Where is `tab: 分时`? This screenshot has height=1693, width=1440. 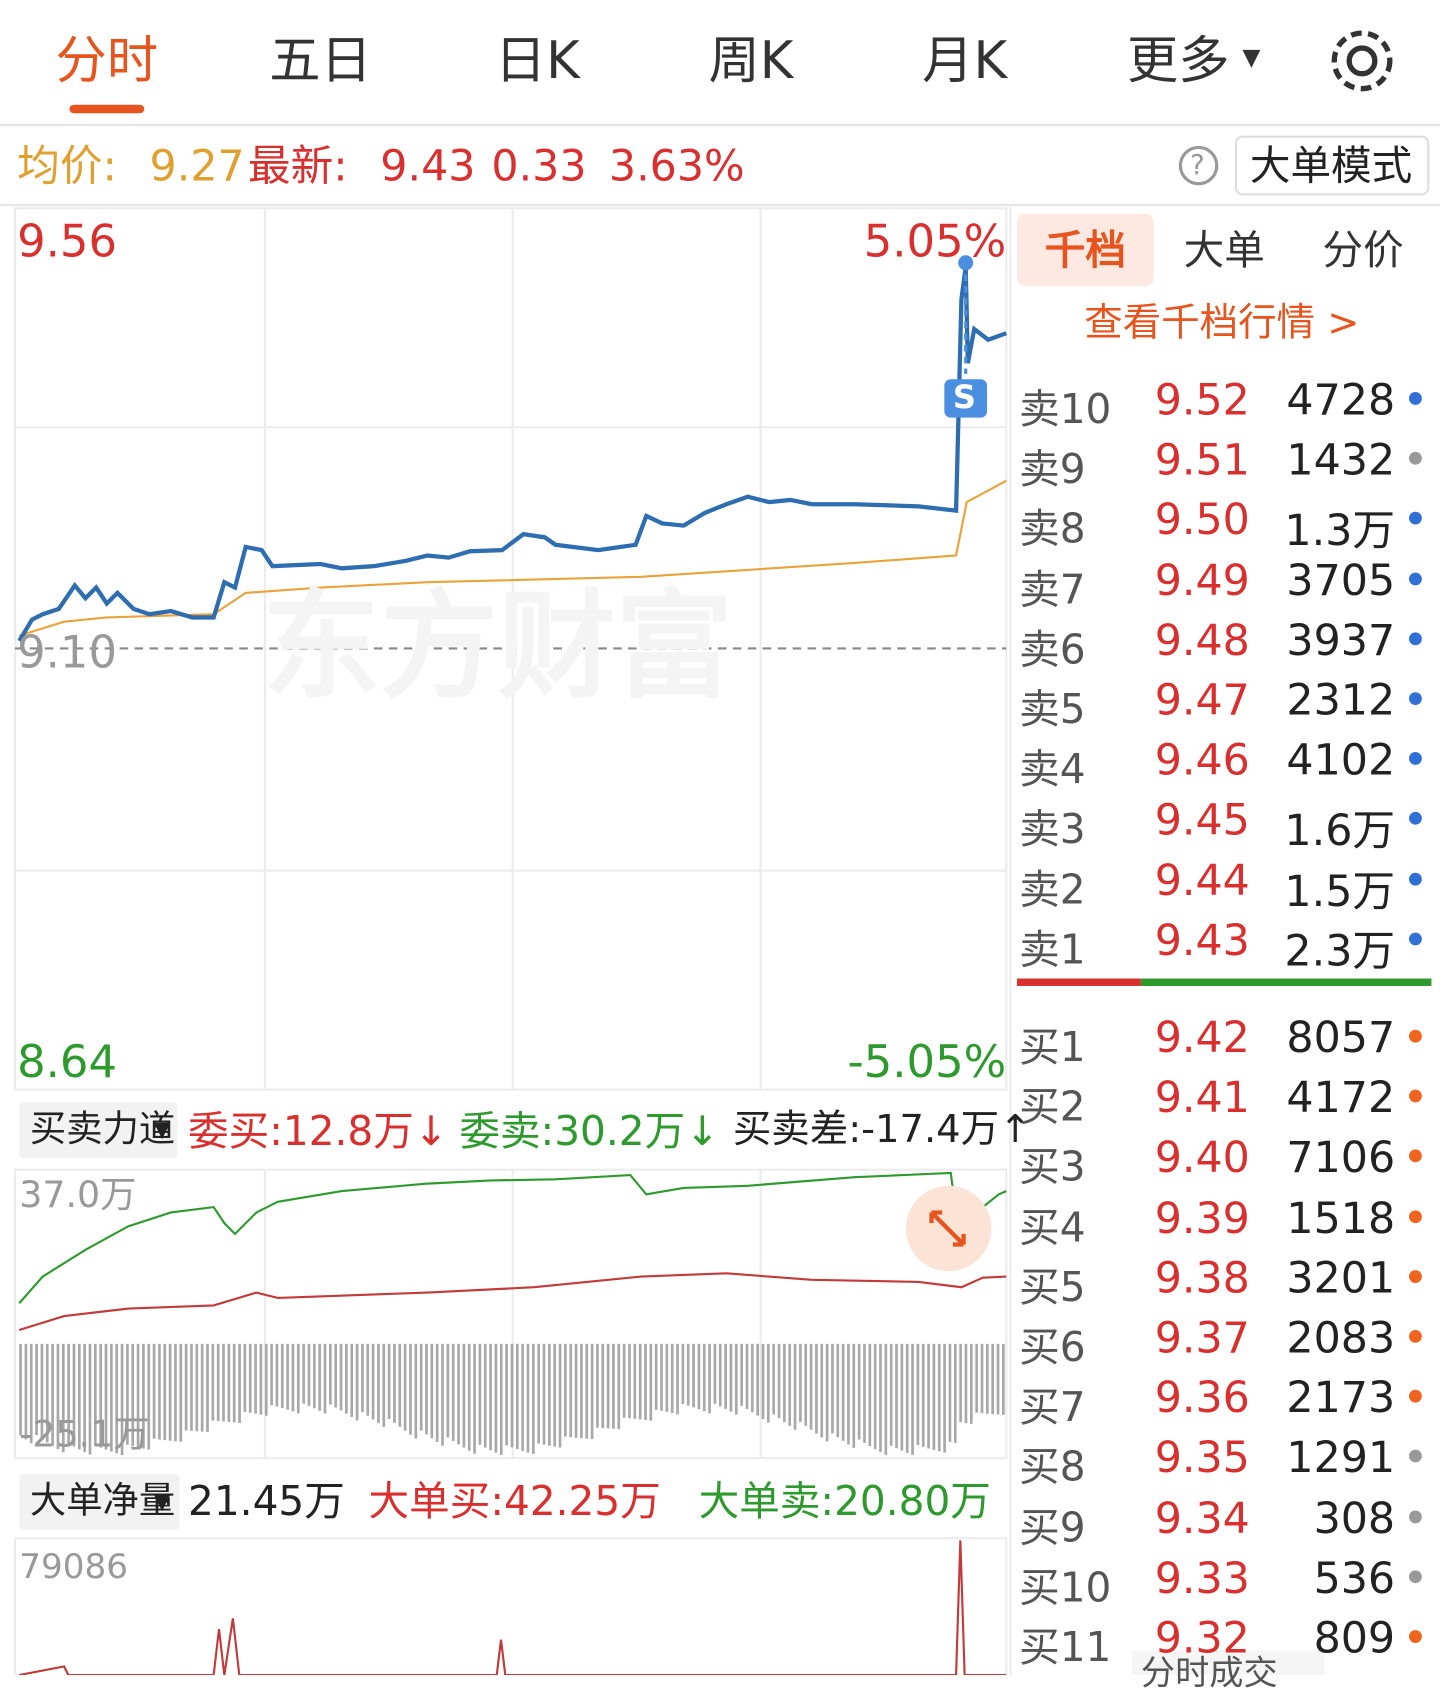 tab: 分时 is located at coordinates (107, 60).